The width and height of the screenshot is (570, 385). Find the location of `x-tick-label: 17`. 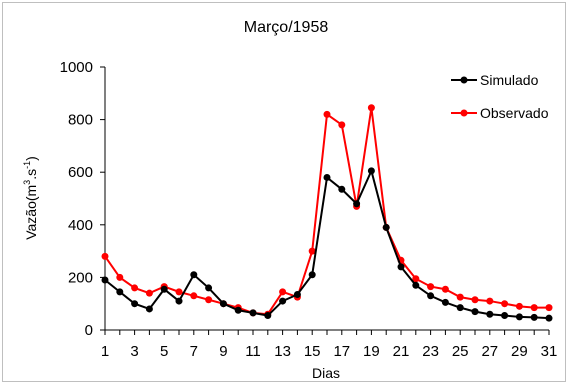

x-tick-label: 17 is located at coordinates (341, 351).